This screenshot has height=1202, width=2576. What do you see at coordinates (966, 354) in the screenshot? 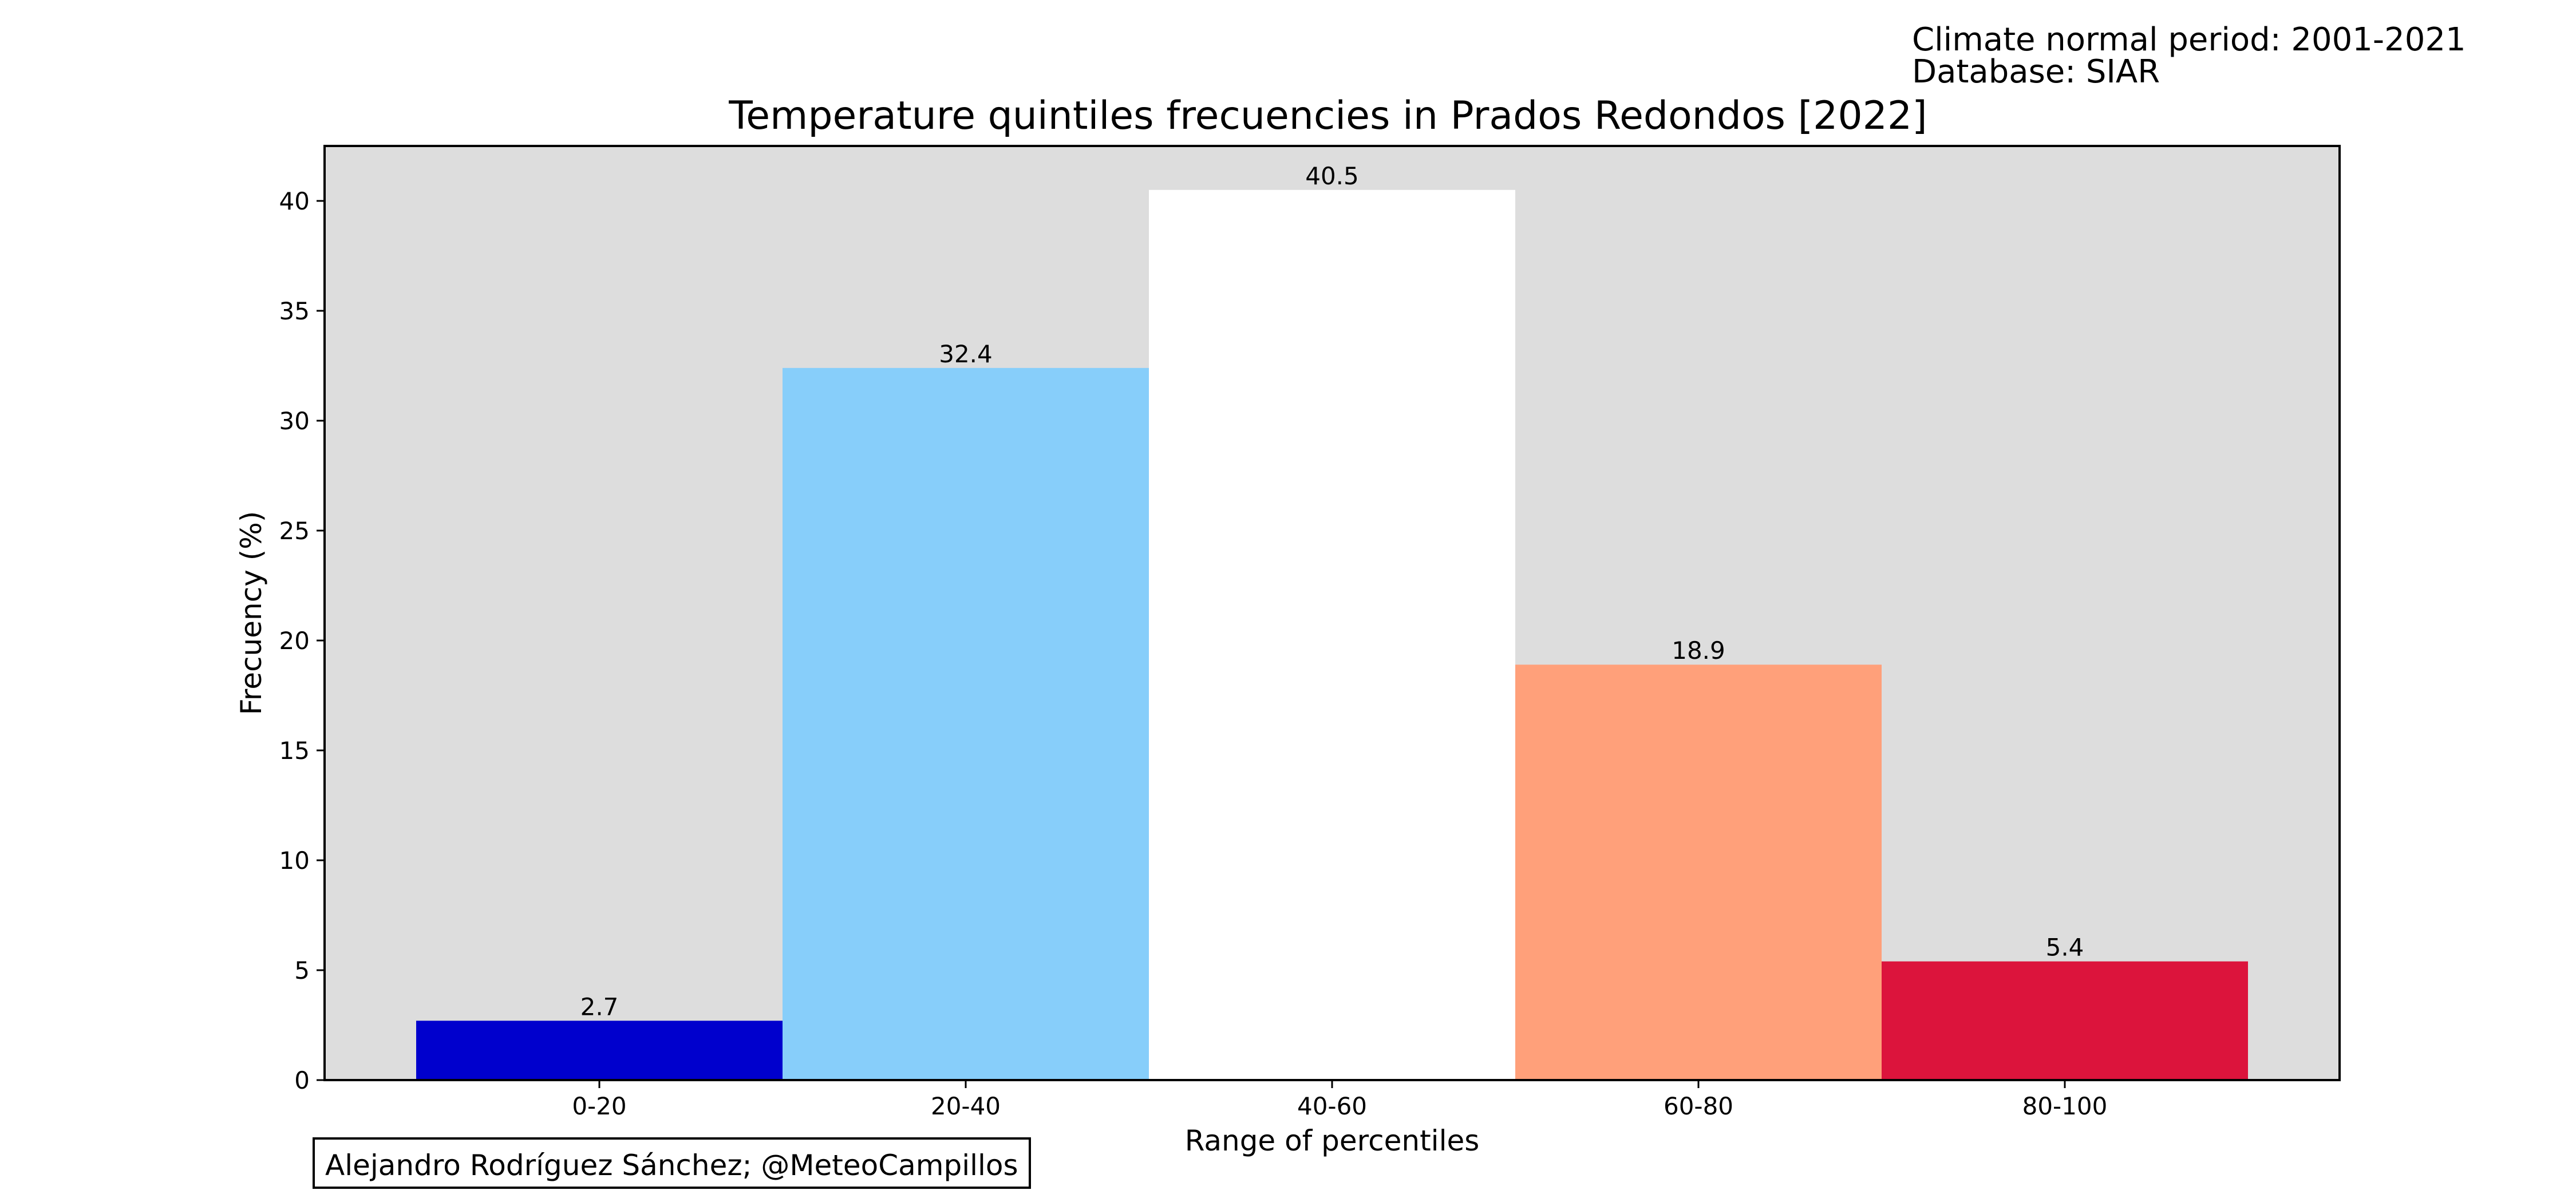
I see `bar-value-label: 32.4` at bounding box center [966, 354].